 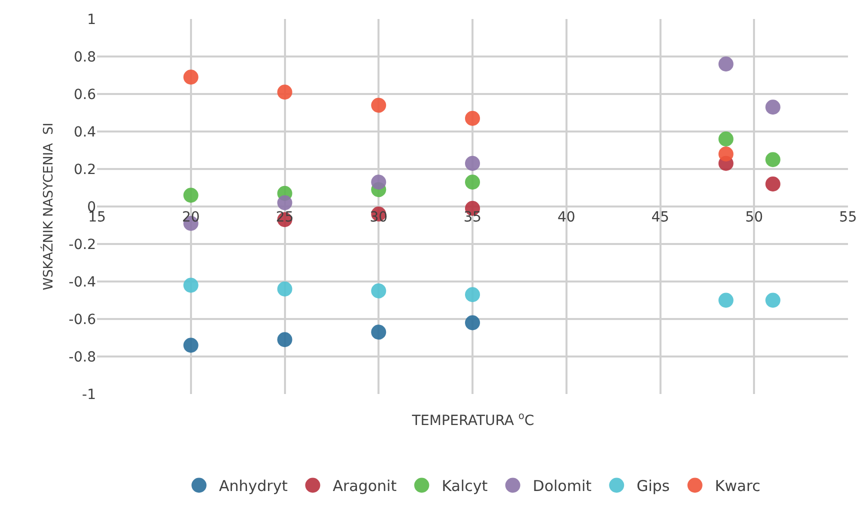 What do you see at coordinates (653, 486) in the screenshot?
I see `legend-label: Gips` at bounding box center [653, 486].